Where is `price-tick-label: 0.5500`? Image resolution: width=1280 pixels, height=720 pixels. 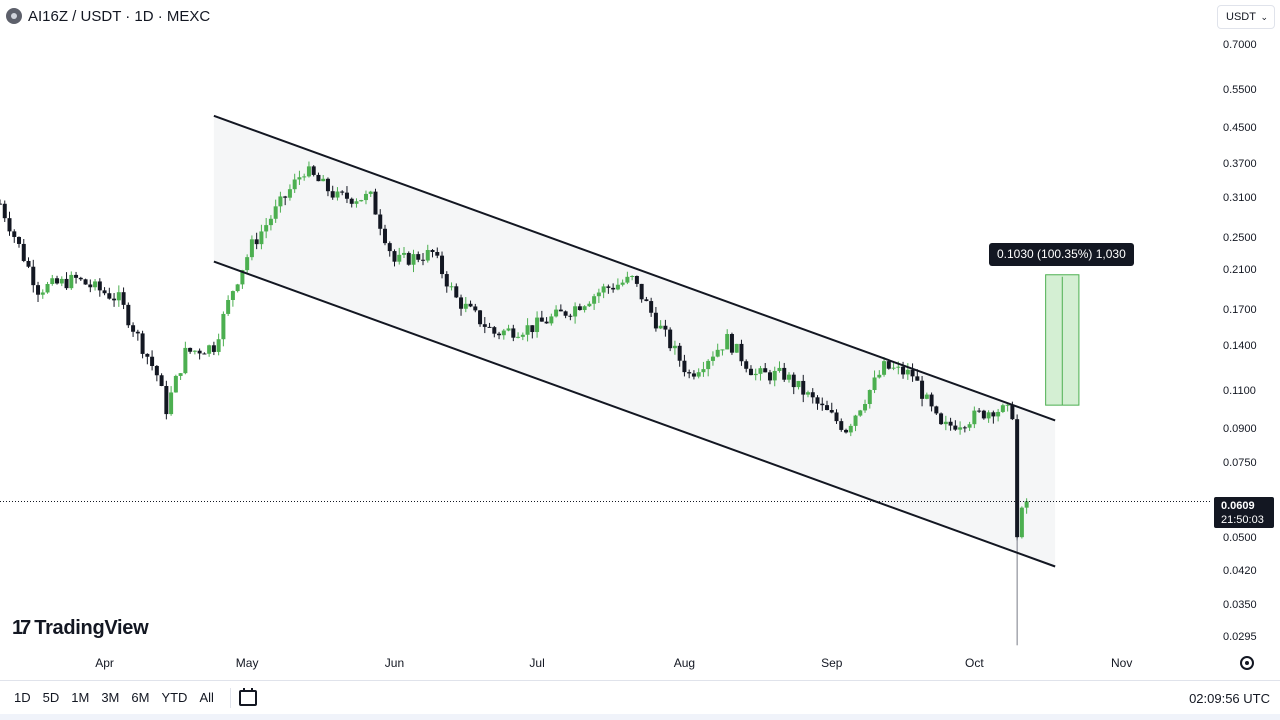 price-tick-label: 0.5500 is located at coordinates (1240, 90).